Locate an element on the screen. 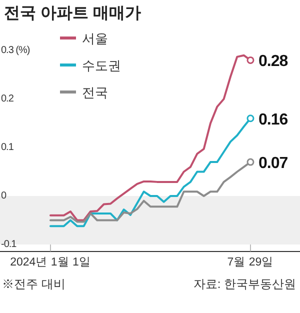 The height and width of the screenshot is (313, 300). ytick: 0.3 (%) is located at coordinates (15, 50).